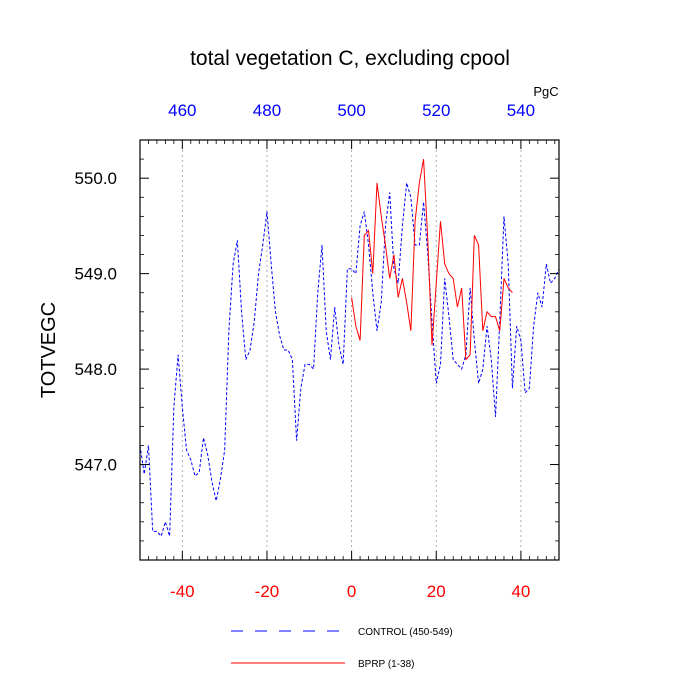 The height and width of the screenshot is (700, 700). I want to click on y-tick-label: 547.0, so click(95, 465).